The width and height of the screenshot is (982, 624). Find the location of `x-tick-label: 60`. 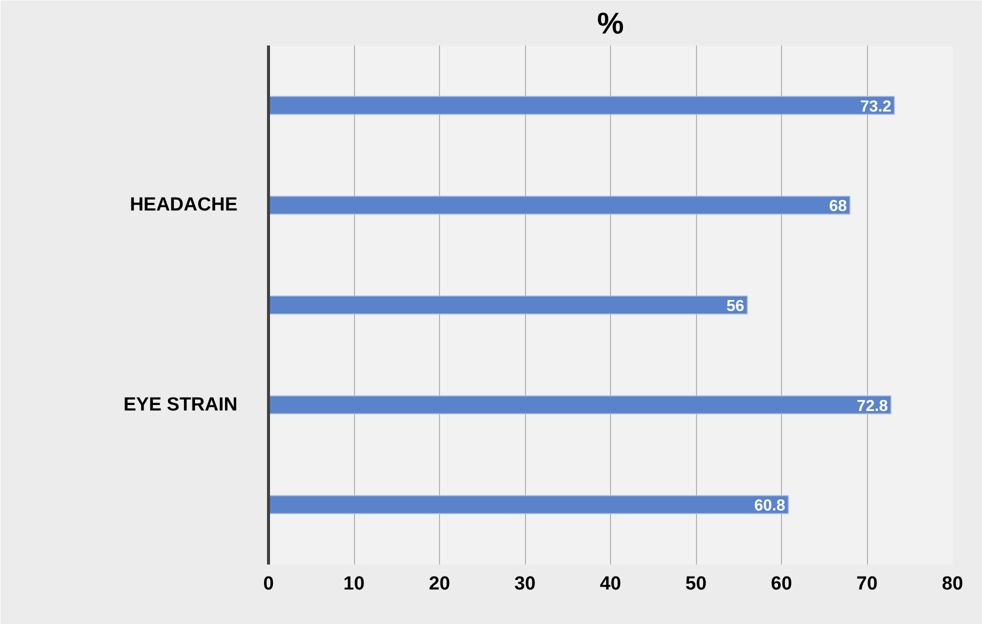

x-tick-label: 60 is located at coordinates (781, 584).